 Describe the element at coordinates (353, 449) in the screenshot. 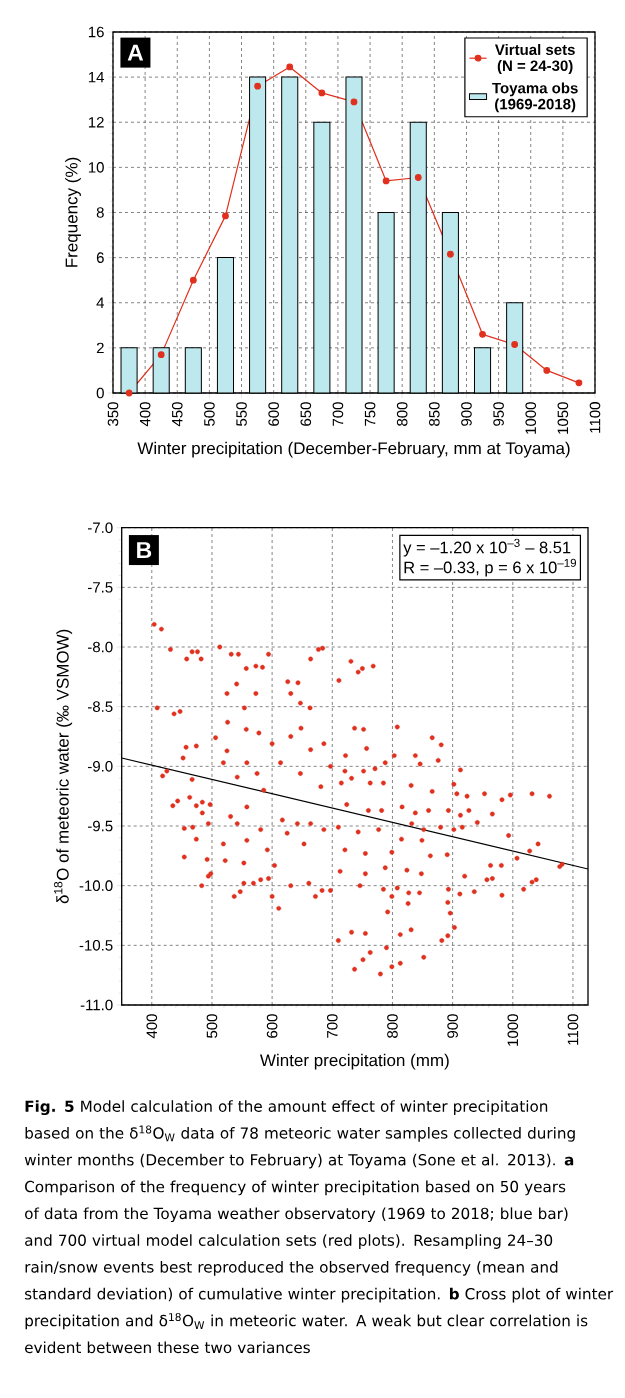

I see `x-axis-title: Winter precipitation (December-February, mm at Toyama)` at that location.